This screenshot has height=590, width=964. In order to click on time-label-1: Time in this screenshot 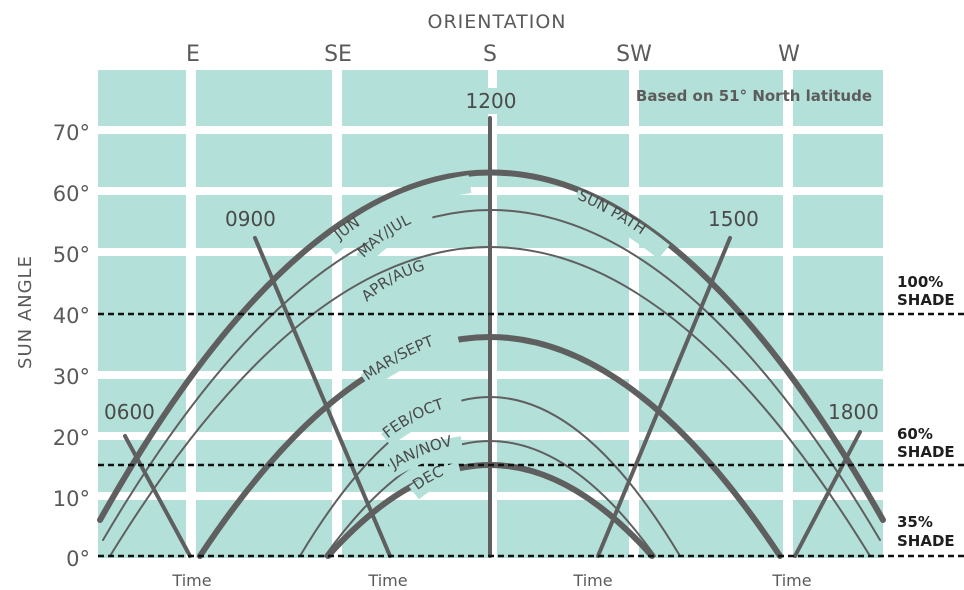, I will do `click(191, 580)`.